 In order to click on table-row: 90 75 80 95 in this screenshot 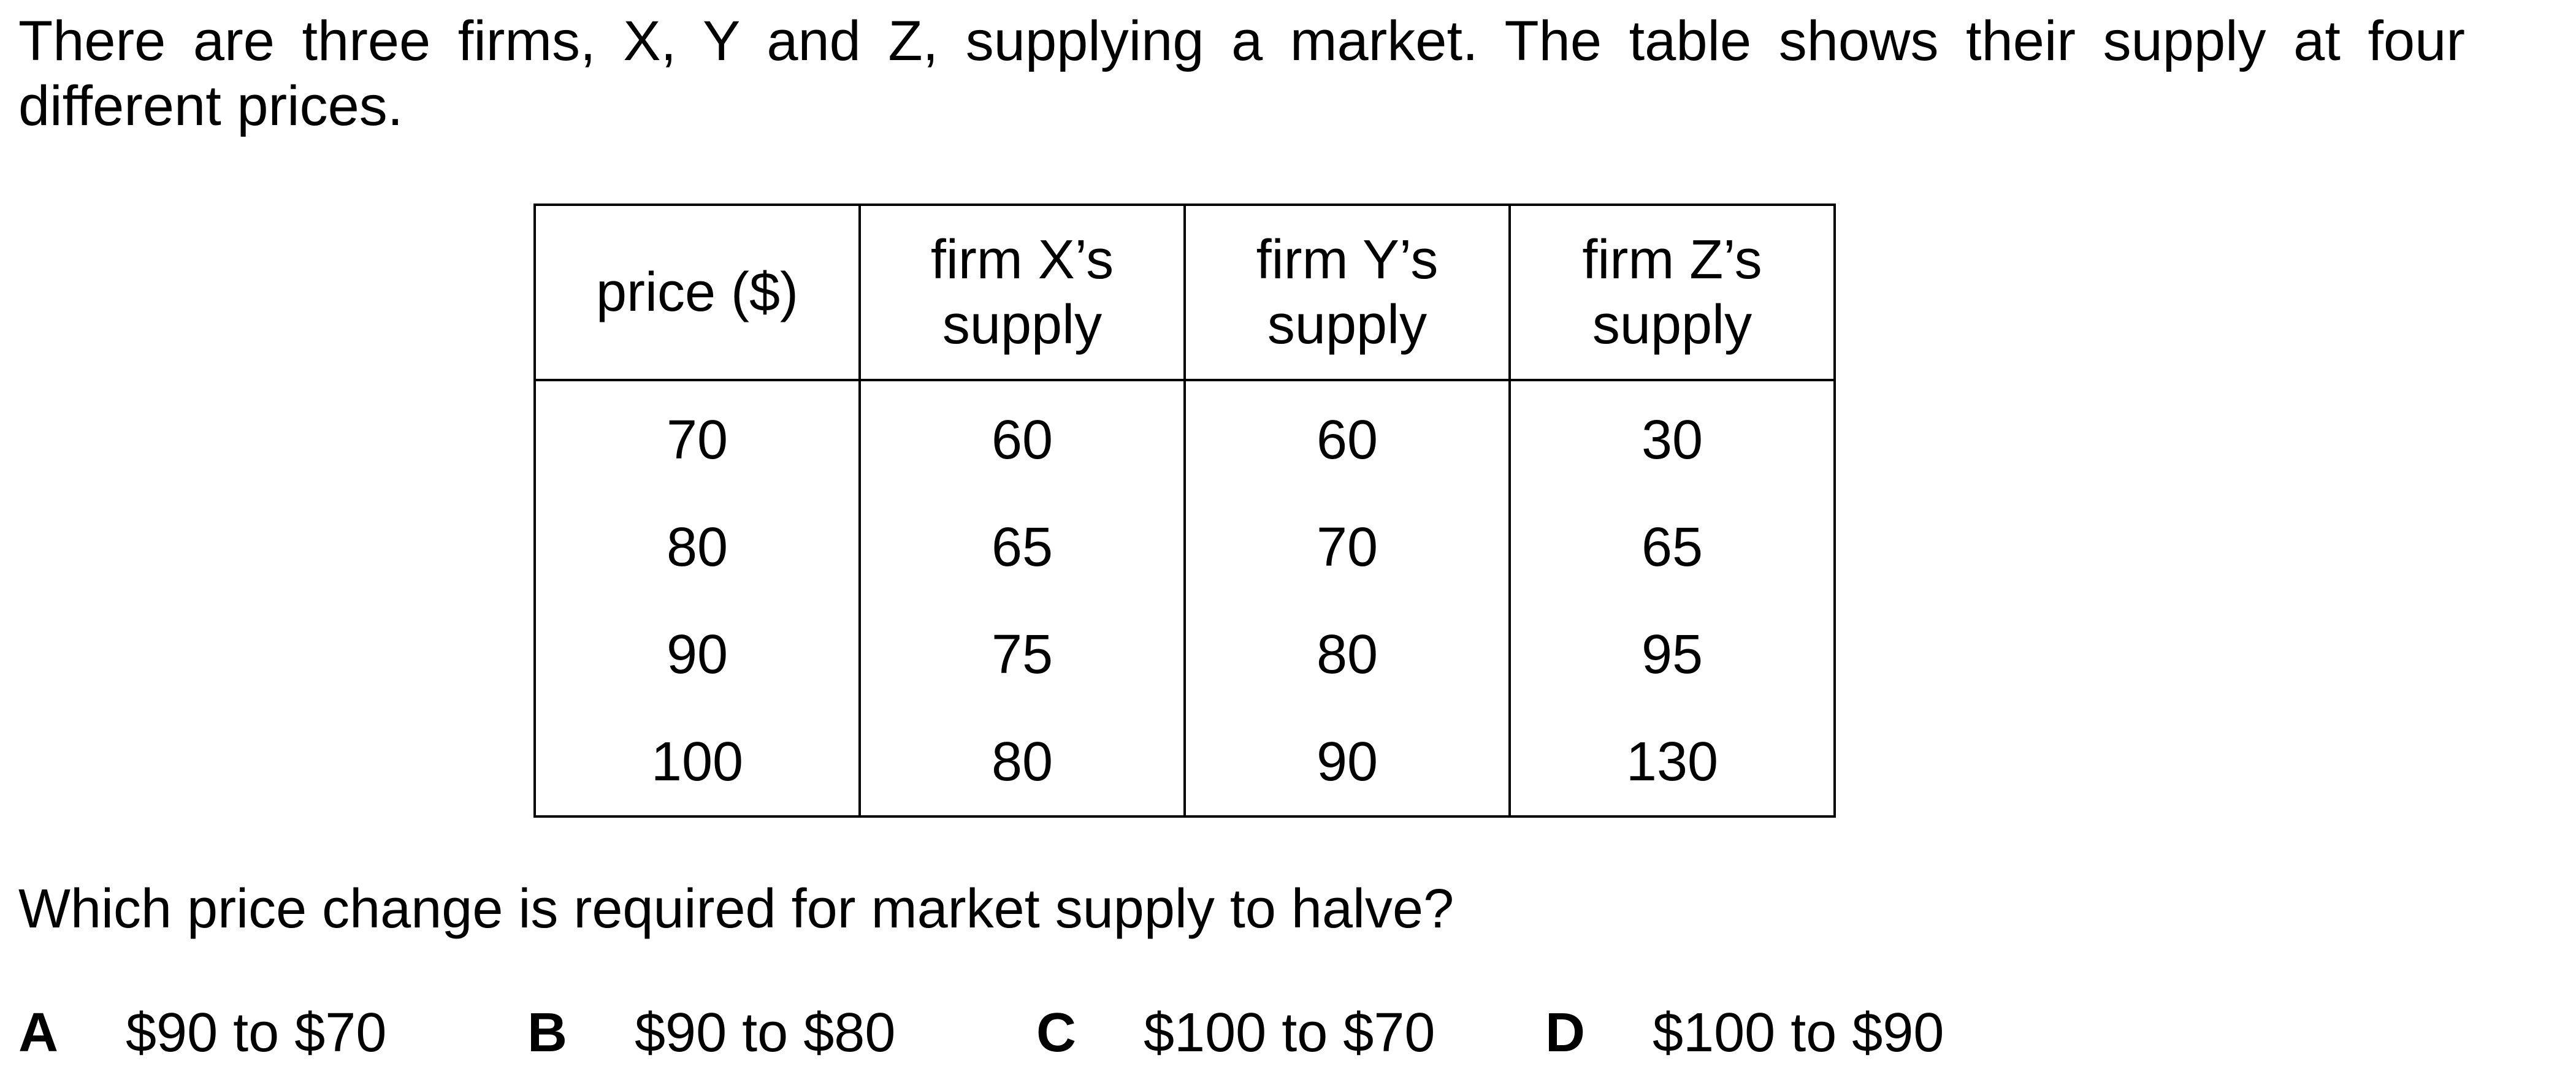, I will do `click(1184, 654)`.